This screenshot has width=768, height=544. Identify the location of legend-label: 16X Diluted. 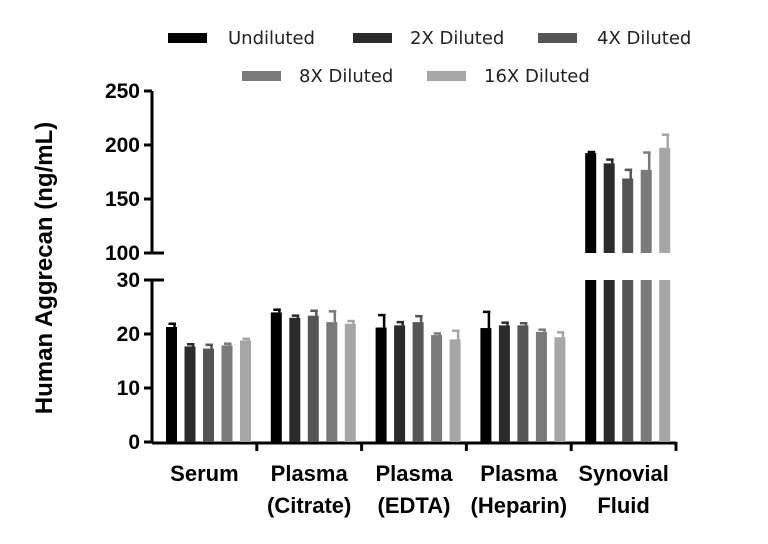
(537, 76).